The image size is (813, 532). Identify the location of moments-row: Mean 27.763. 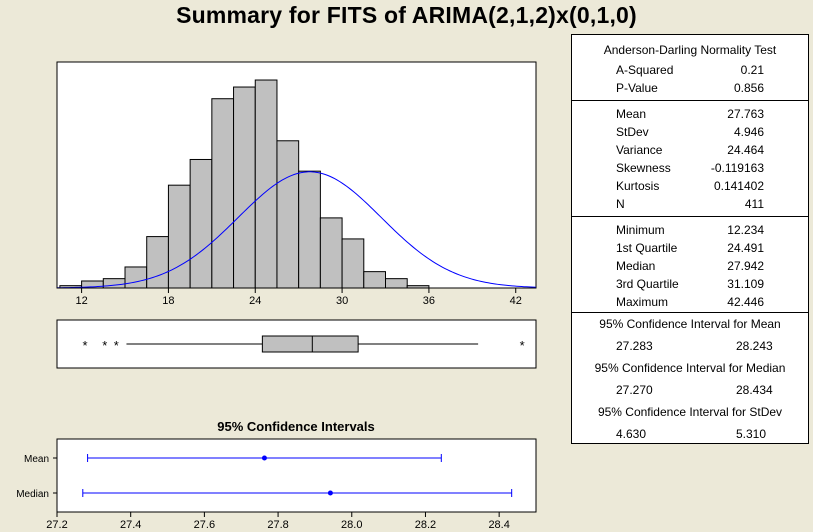
(690, 114).